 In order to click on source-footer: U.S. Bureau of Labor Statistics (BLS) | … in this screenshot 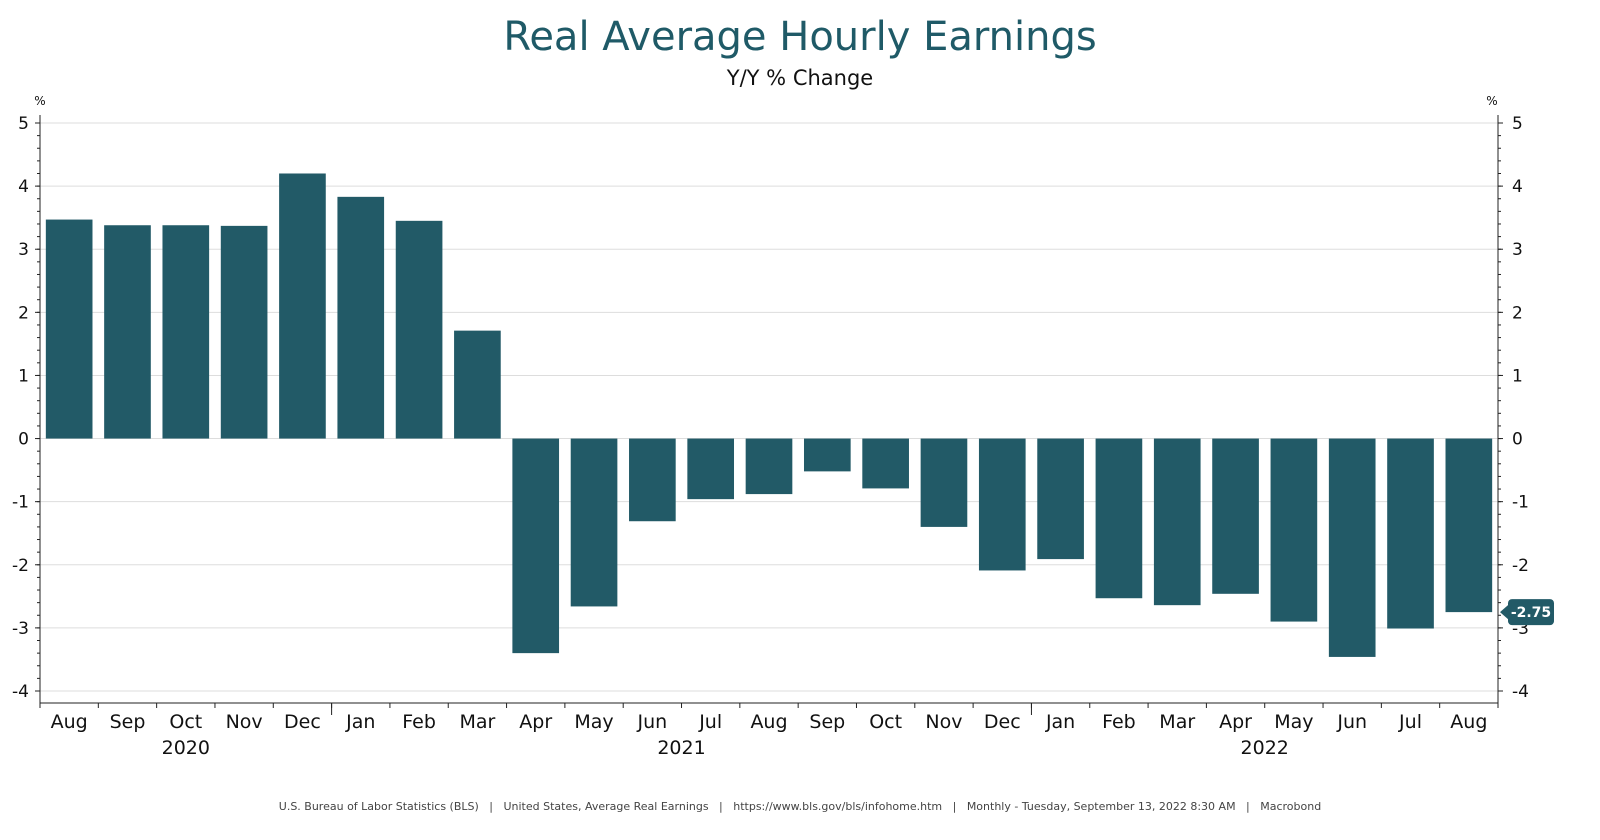, I will do `click(800, 806)`.